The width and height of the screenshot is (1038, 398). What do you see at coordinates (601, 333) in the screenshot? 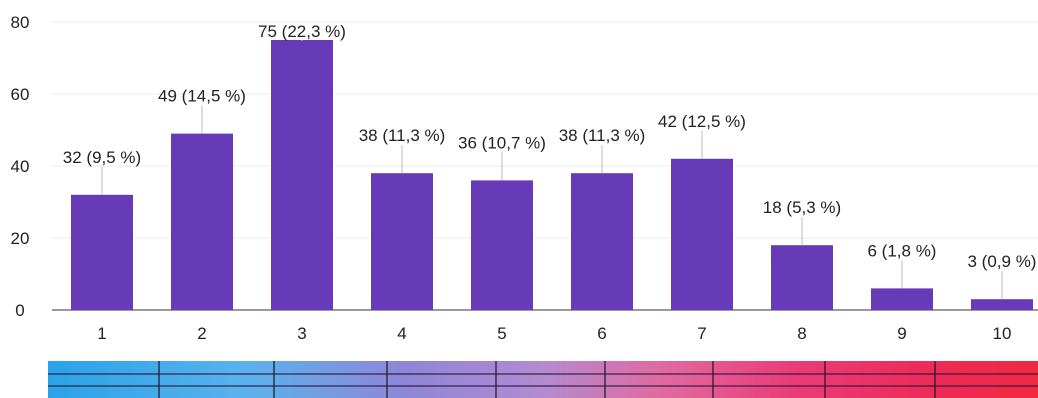
I see `x-tick-label: 6` at bounding box center [601, 333].